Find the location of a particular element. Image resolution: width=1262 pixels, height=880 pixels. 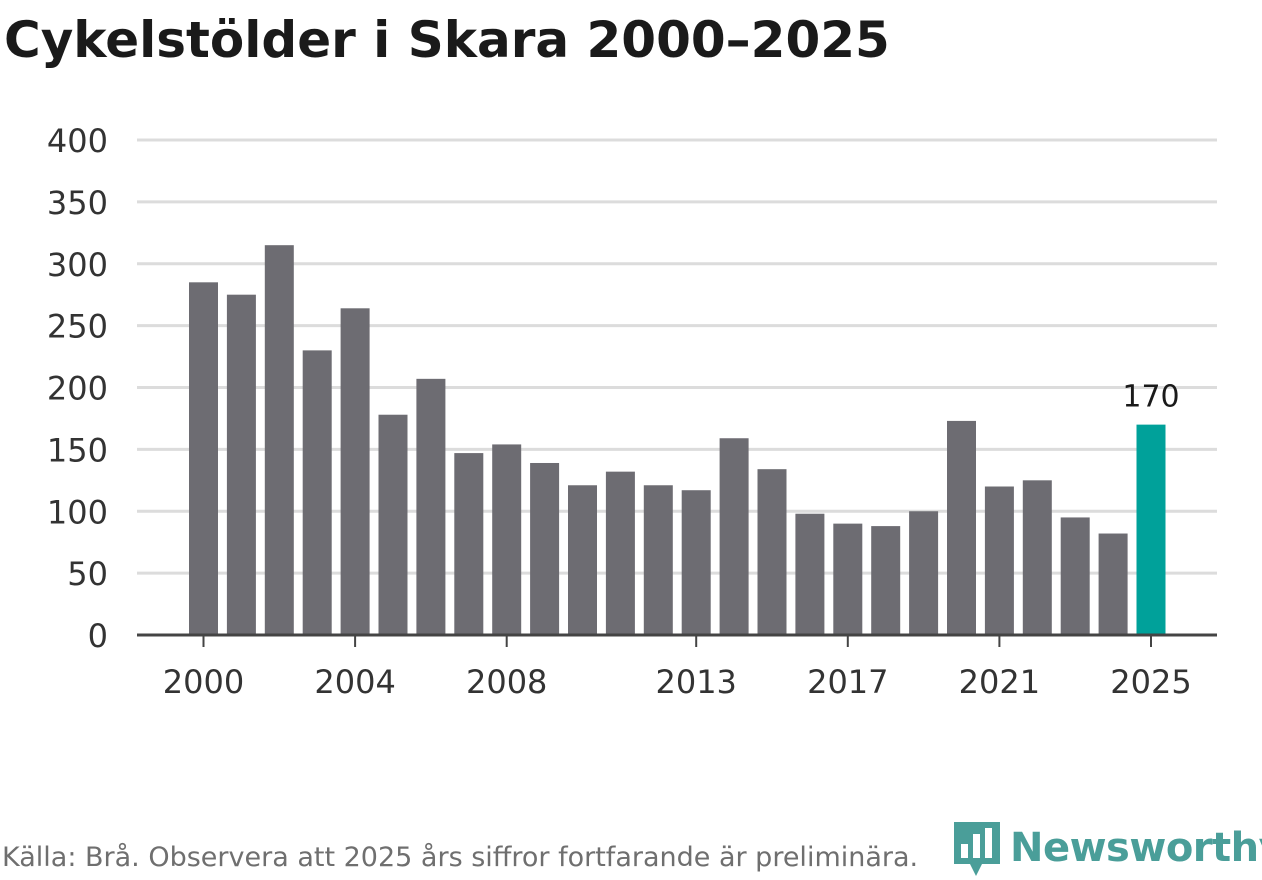

bar-2010 is located at coordinates (582, 560).